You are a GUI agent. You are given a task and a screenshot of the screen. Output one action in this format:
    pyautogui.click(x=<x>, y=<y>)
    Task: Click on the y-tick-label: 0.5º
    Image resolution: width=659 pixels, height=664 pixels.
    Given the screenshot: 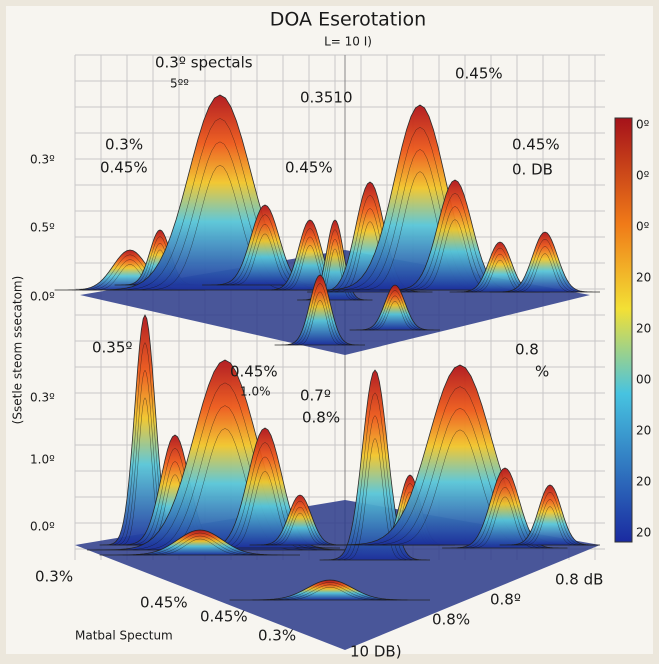 What is the action you would take?
    pyautogui.click(x=42, y=228)
    